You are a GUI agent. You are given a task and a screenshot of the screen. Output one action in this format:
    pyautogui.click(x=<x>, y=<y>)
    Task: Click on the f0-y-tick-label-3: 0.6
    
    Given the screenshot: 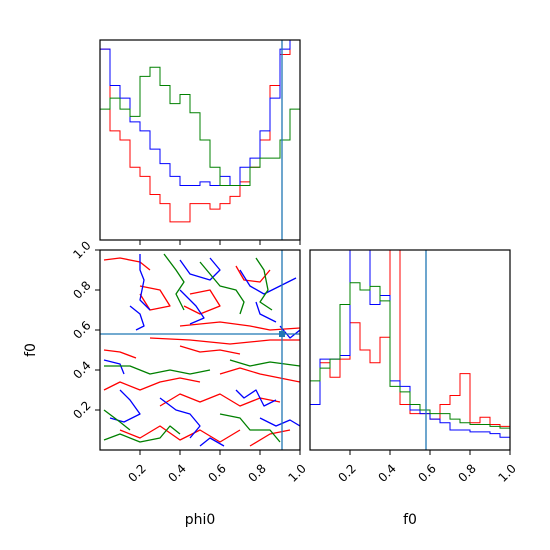 What is the action you would take?
    pyautogui.click(x=81, y=329)
    